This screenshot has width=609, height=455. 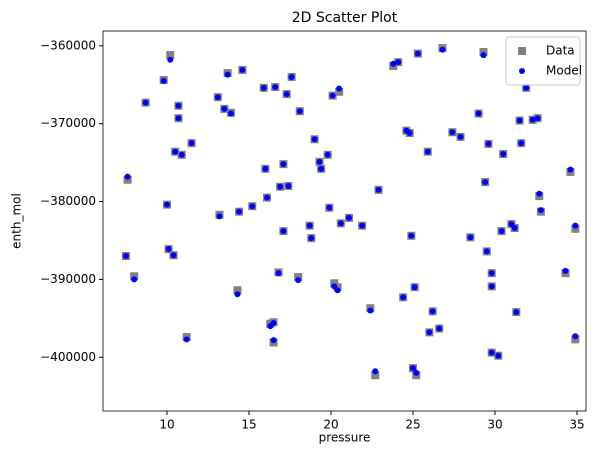 I want to click on y-tick-label: −390000, so click(x=68, y=279).